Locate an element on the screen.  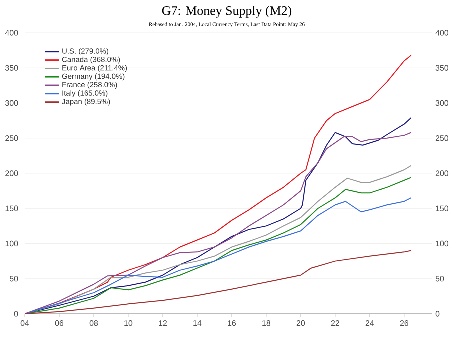
chart-title: G7: Money Supply (M2) is located at coordinates (227, 12).